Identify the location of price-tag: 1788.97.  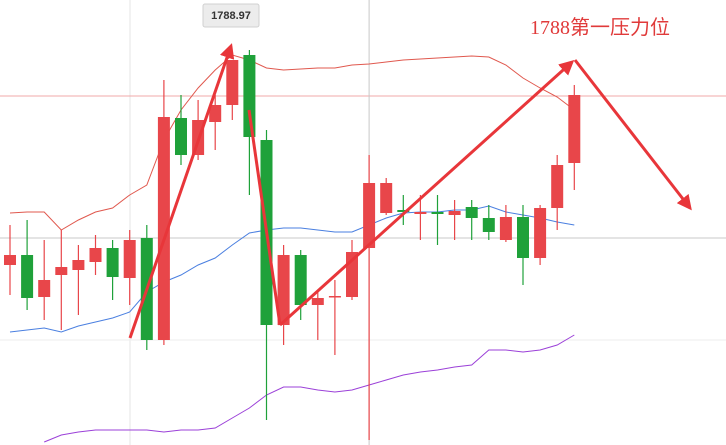
(231, 16).